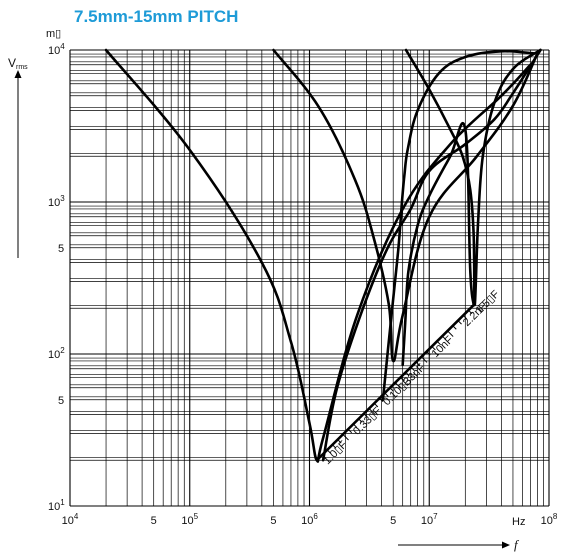 This screenshot has height=559, width=569. I want to click on x-tick-label: 10⁸, so click(549, 519).